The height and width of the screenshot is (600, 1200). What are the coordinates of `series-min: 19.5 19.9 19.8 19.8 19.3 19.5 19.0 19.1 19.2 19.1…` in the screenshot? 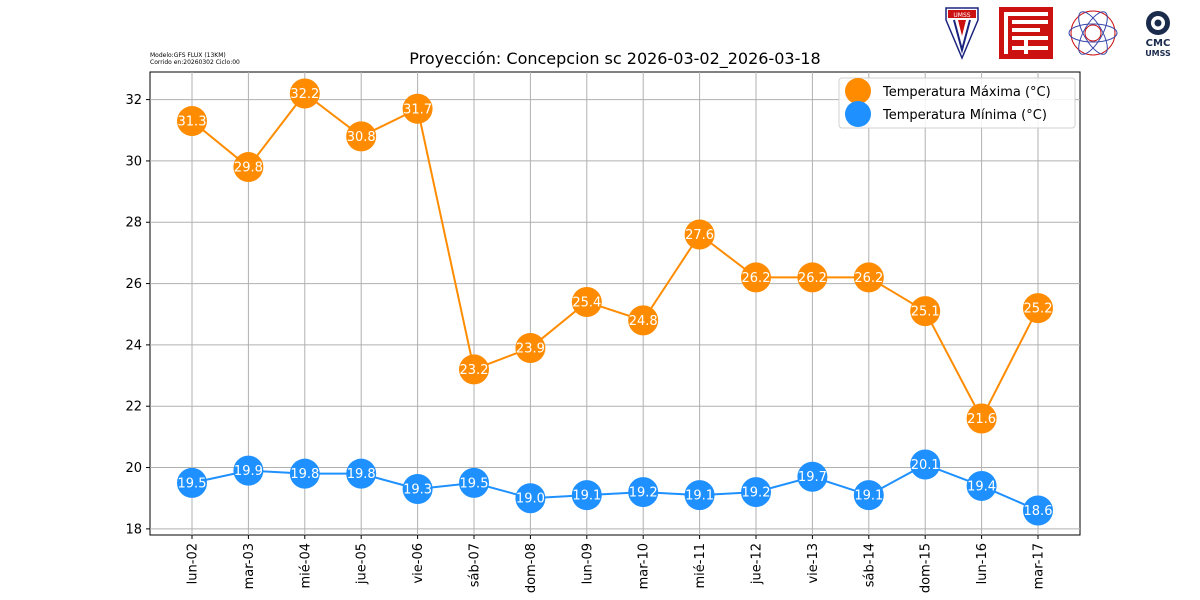 It's located at (615, 487).